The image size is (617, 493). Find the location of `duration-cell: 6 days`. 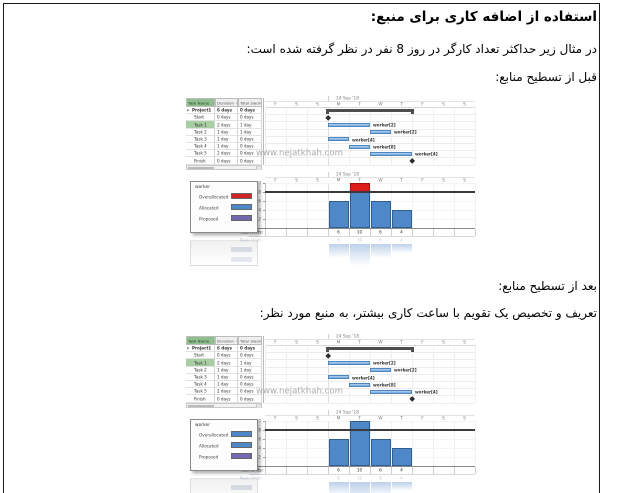

duration-cell: 6 days is located at coordinates (226, 111).